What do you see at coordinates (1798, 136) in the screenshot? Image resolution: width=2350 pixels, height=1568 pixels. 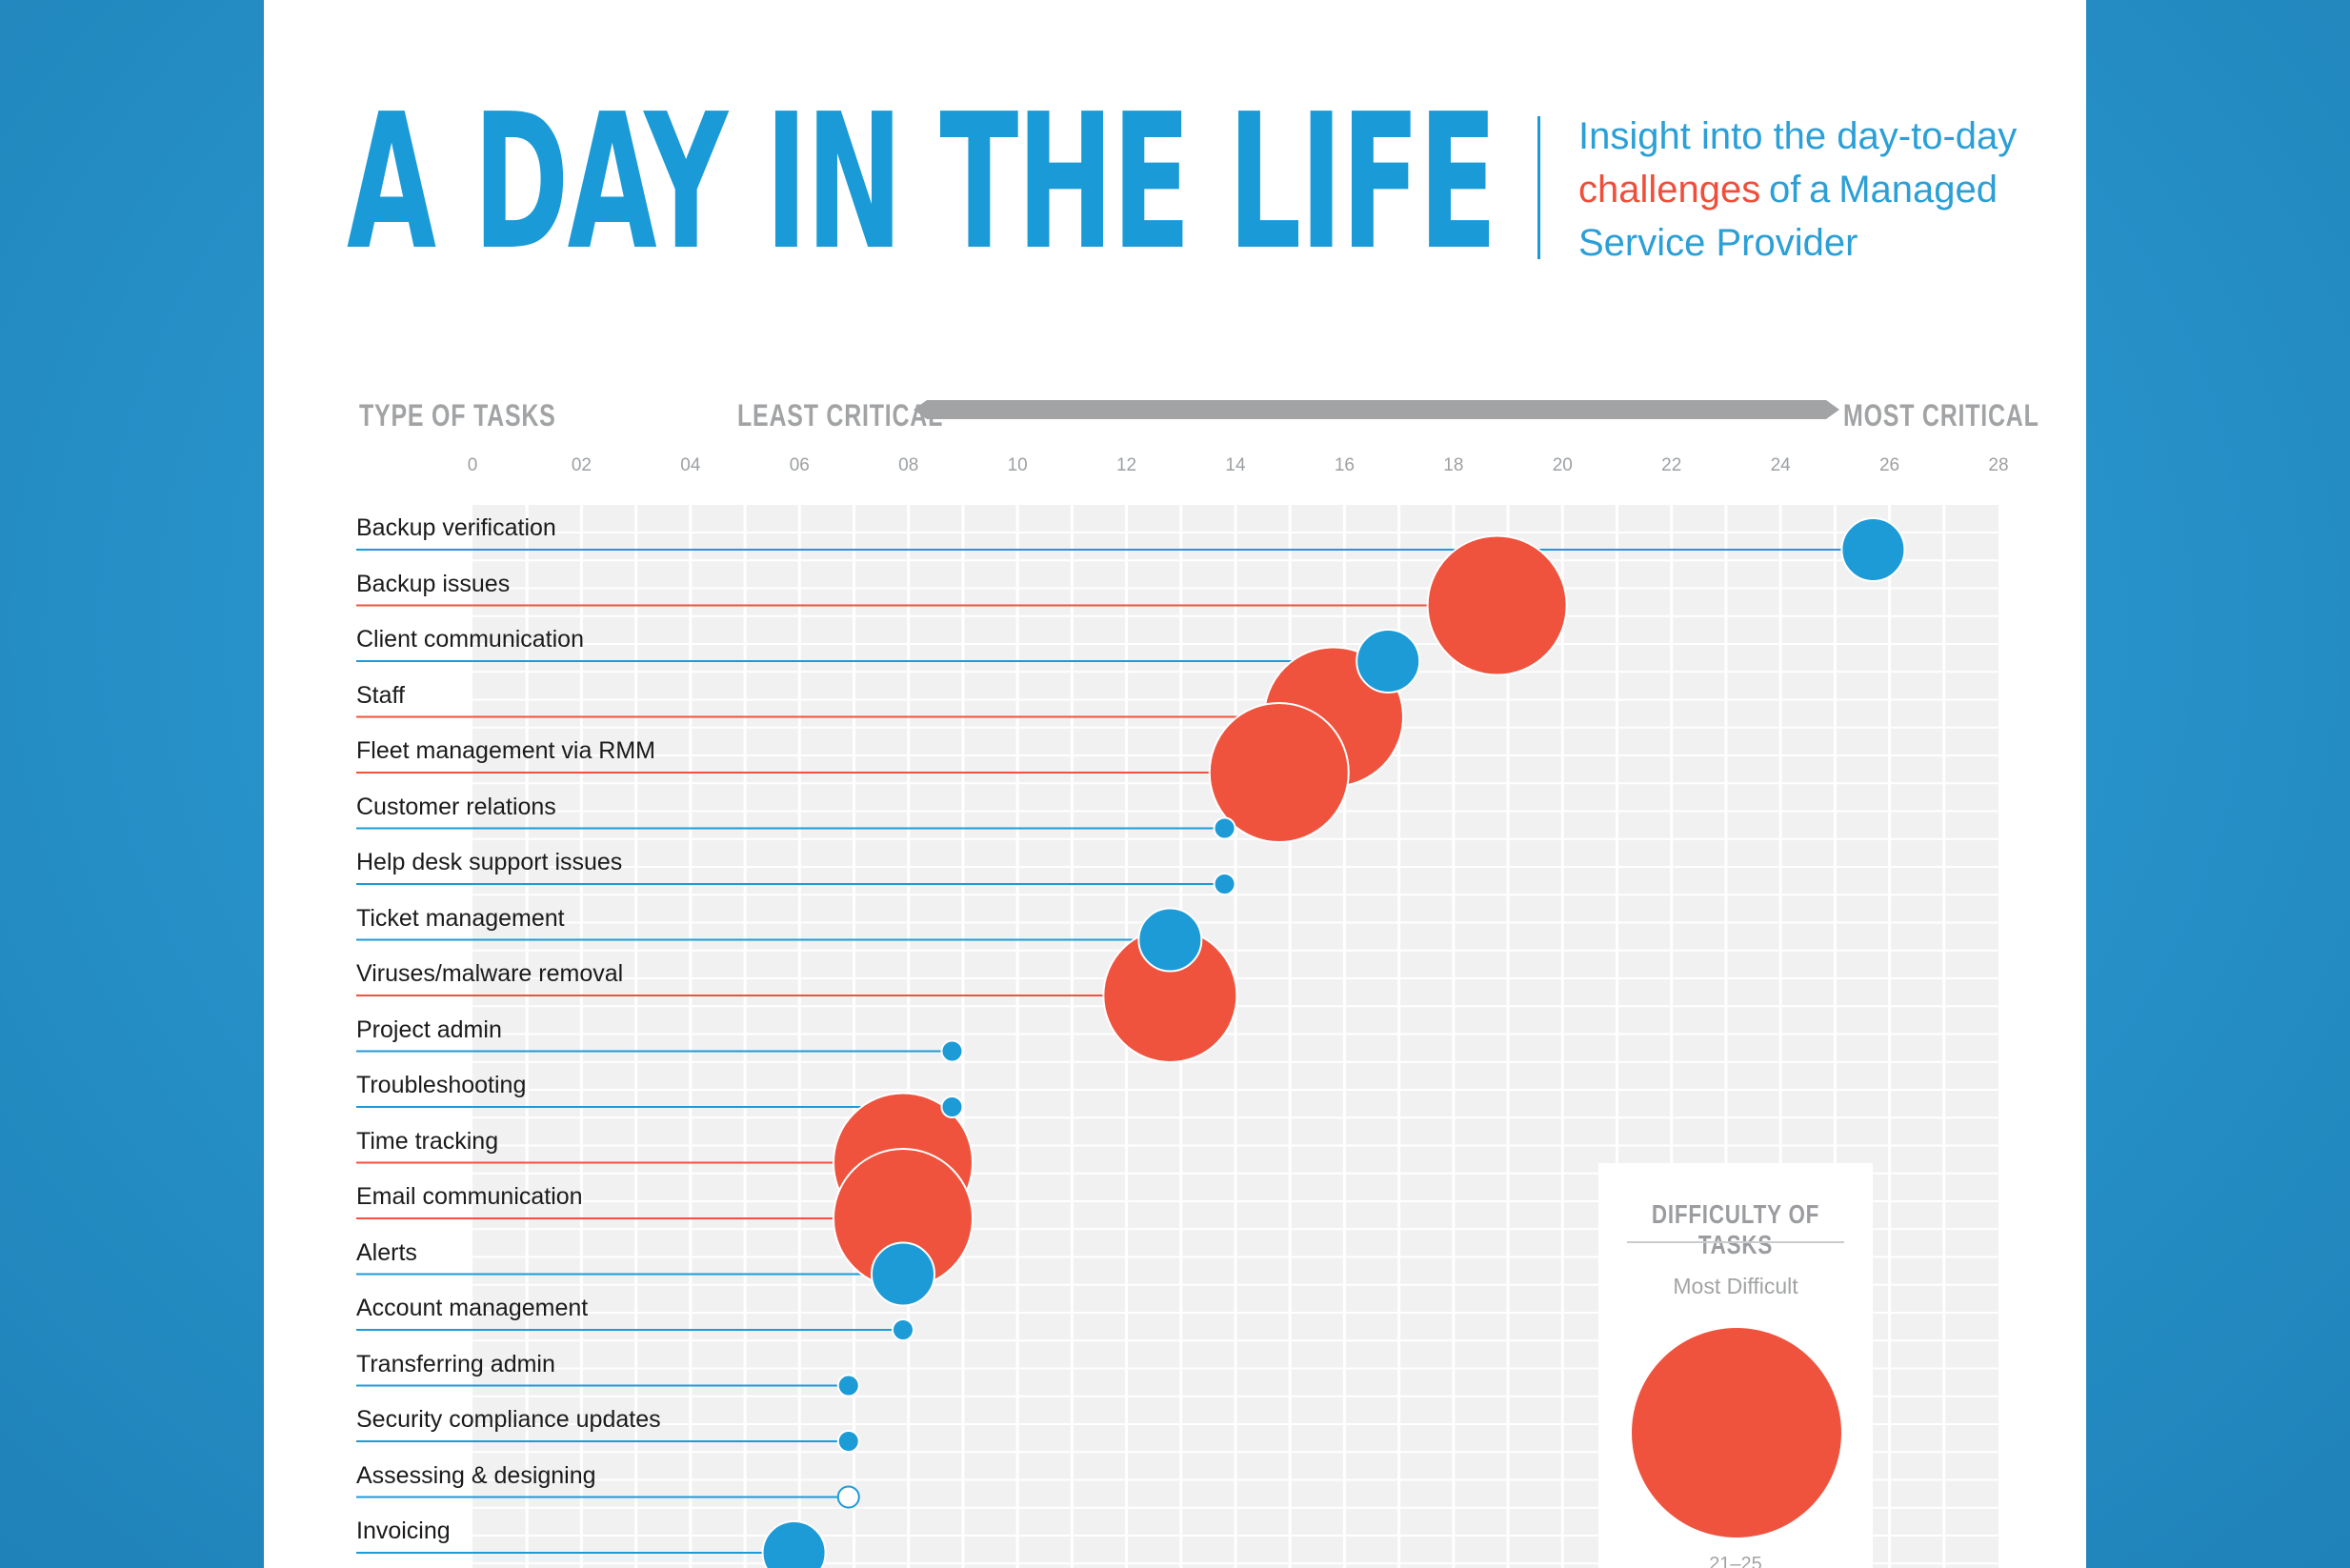 I see `subtitle-line-1: Insight into the day-to-day` at bounding box center [1798, 136].